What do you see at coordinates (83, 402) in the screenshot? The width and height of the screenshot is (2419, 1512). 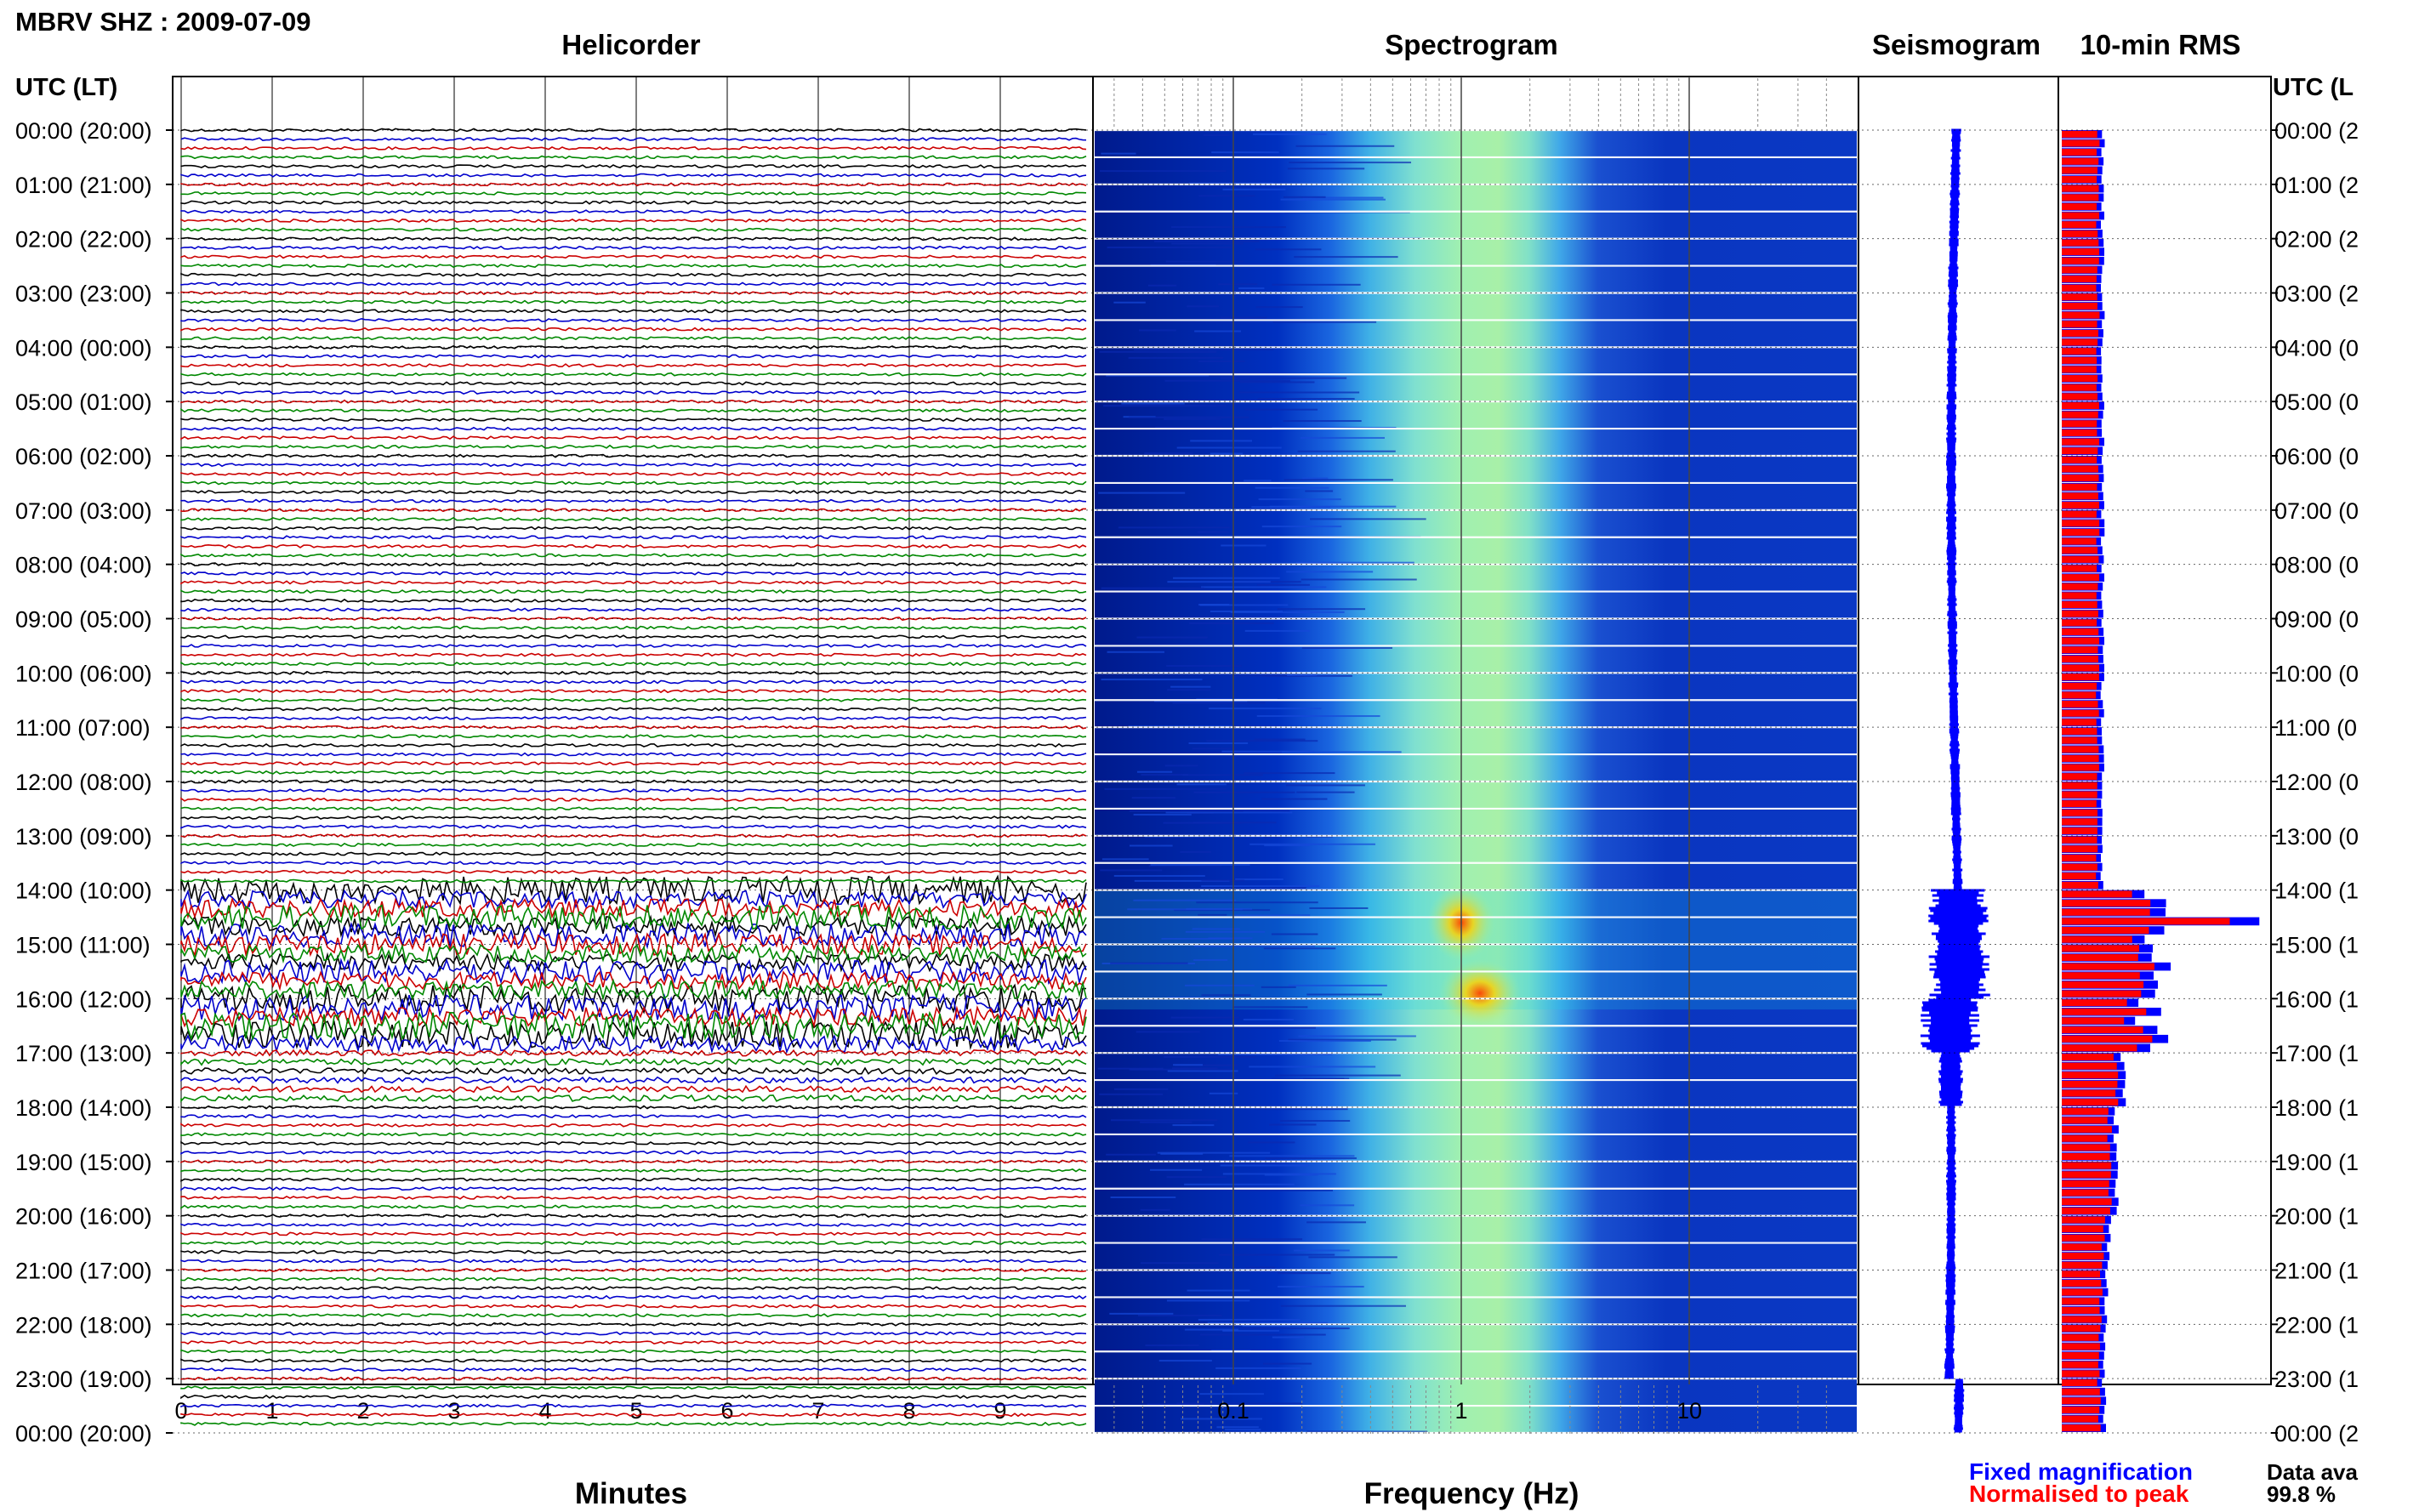 I see `time-label-left: 05:00 (01:00)` at bounding box center [83, 402].